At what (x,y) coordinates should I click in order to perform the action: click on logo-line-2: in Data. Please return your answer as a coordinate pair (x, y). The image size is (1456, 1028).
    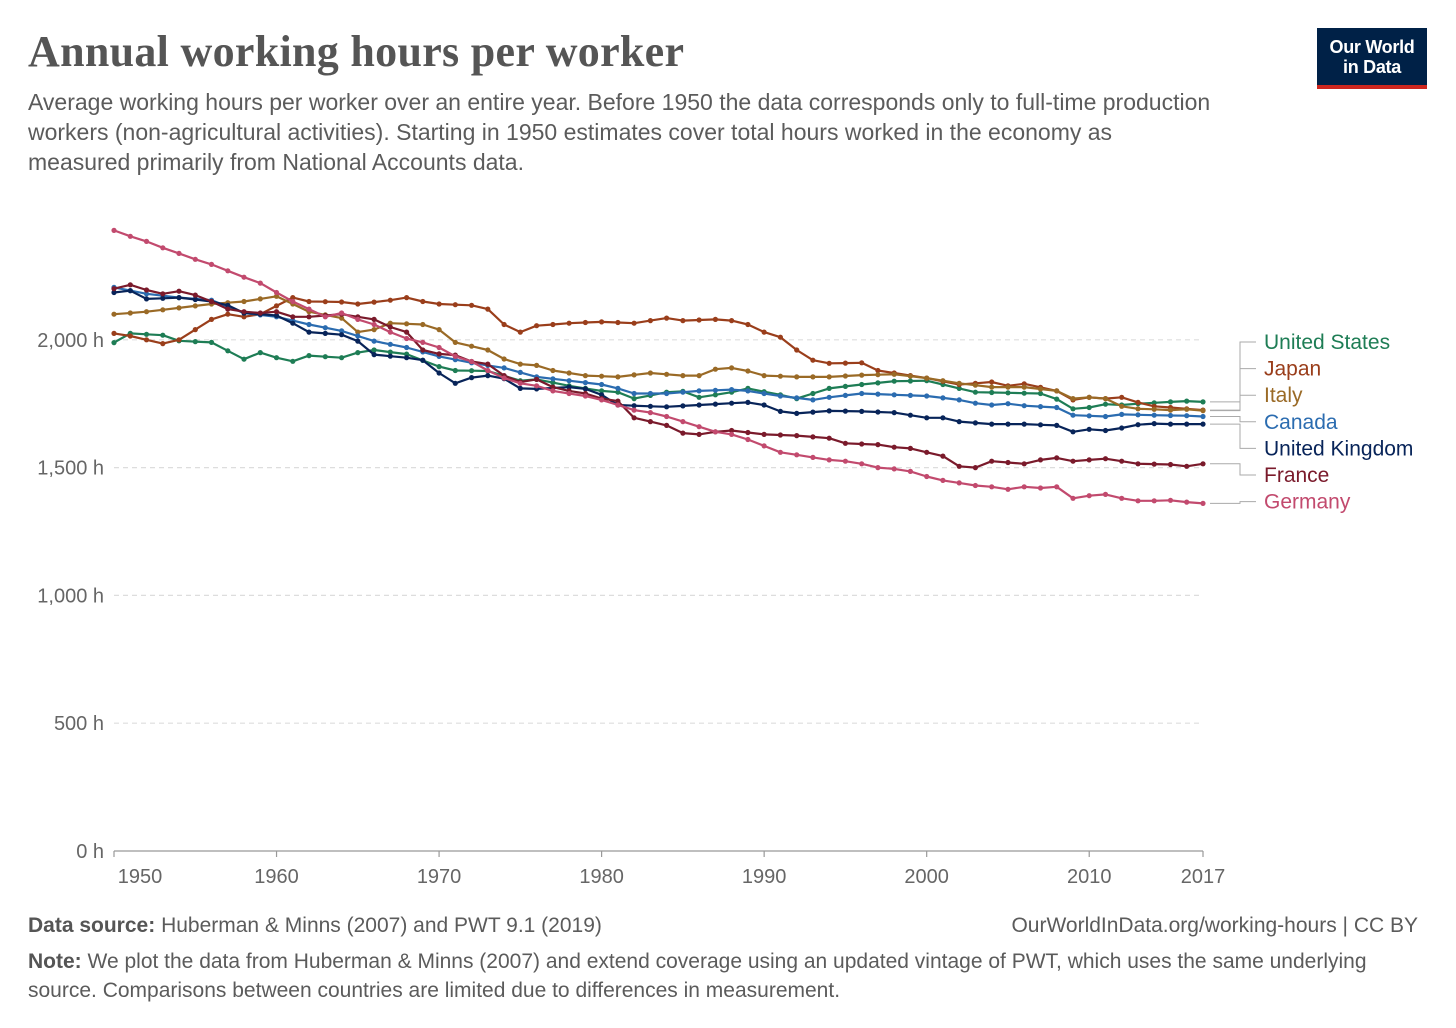
    Looking at the image, I should click on (1372, 66).